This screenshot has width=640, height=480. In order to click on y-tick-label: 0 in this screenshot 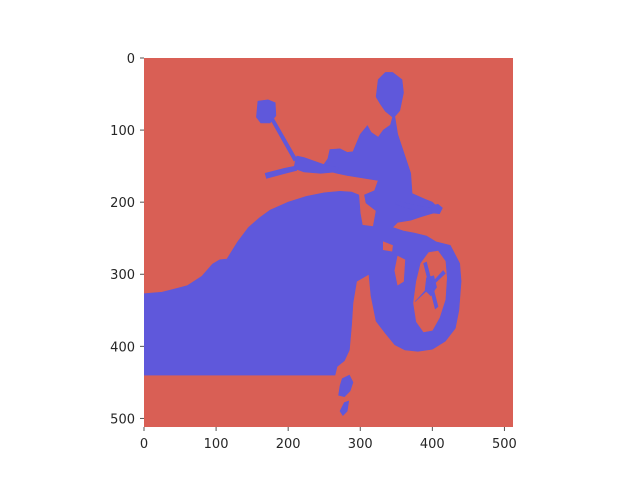, I will do `click(131, 59)`.